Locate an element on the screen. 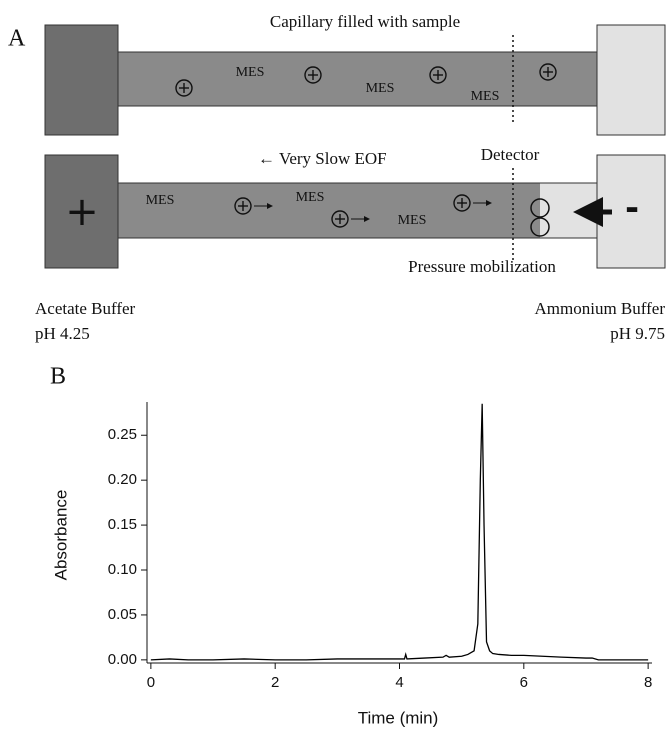 Image resolution: width=670 pixels, height=729 pixels. pressure-label: Pressure mobilization is located at coordinates (482, 266).